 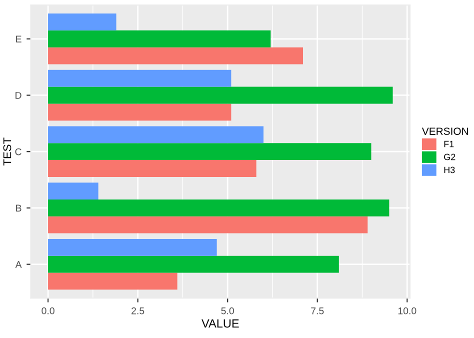 What do you see at coordinates (7, 152) in the screenshot?
I see `y-axis-title: TEST` at bounding box center [7, 152].